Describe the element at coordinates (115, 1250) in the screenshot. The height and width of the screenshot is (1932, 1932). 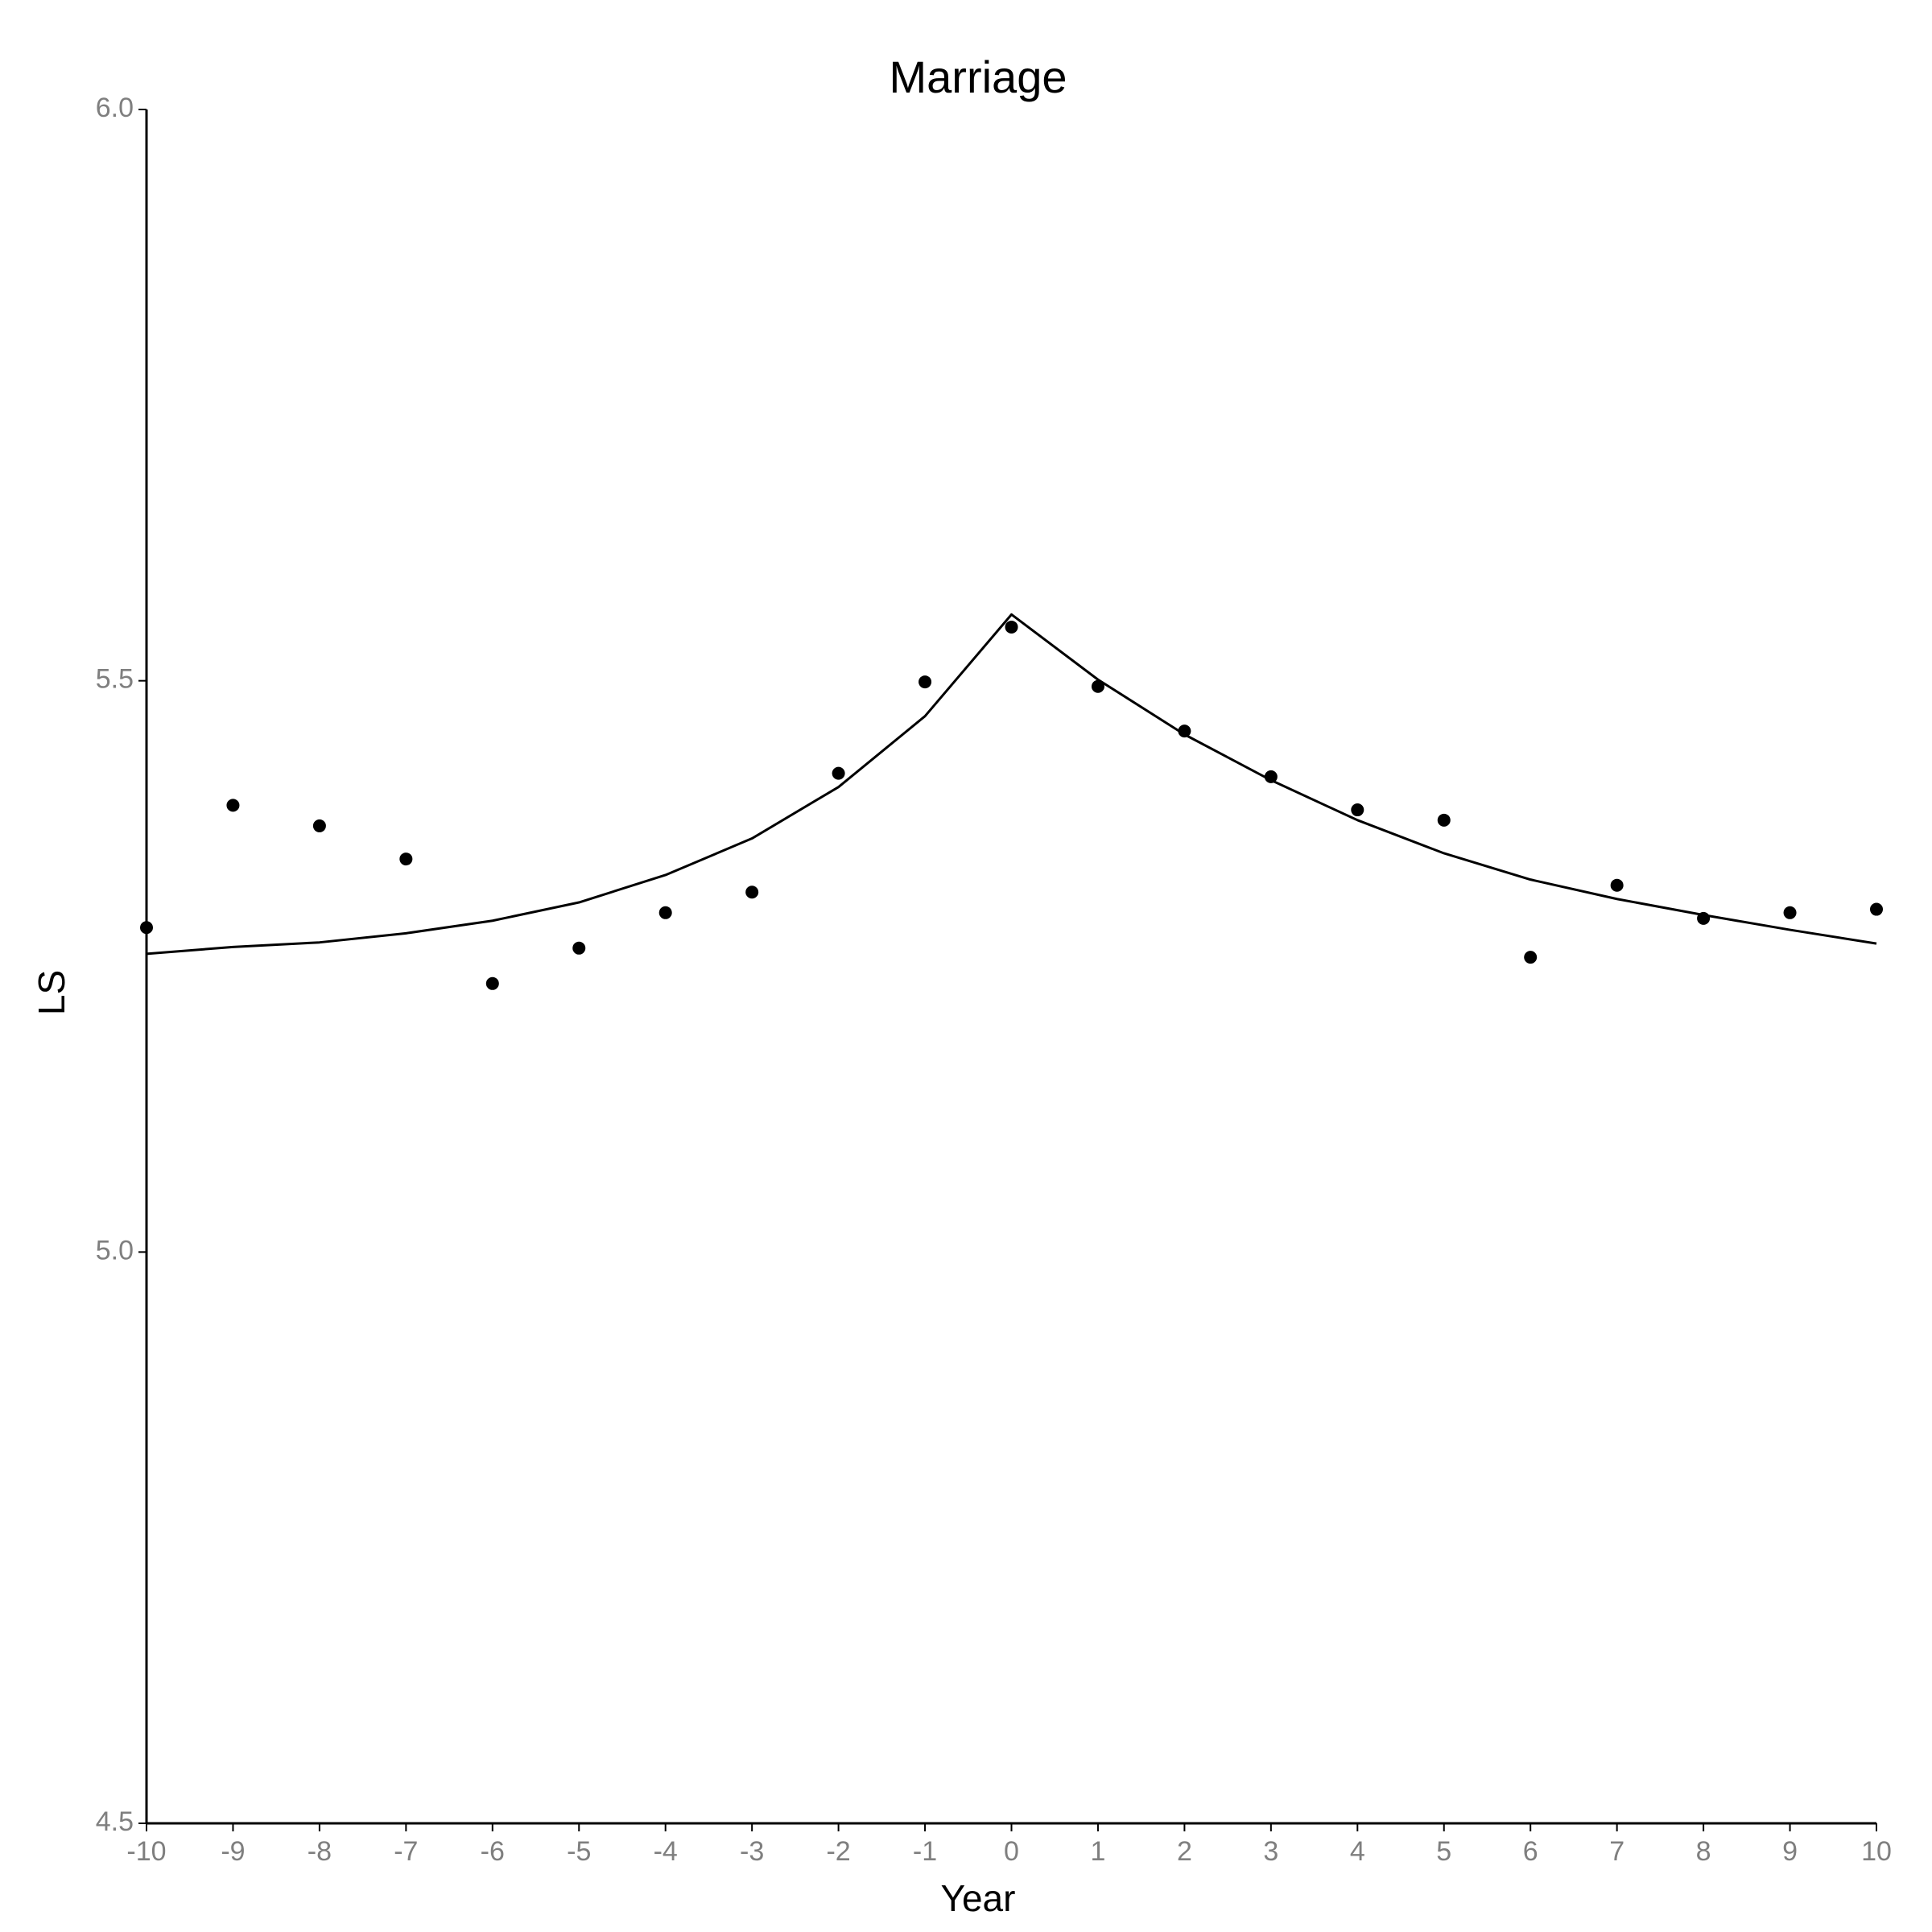
I see `y-tick-label: 5.0` at that location.